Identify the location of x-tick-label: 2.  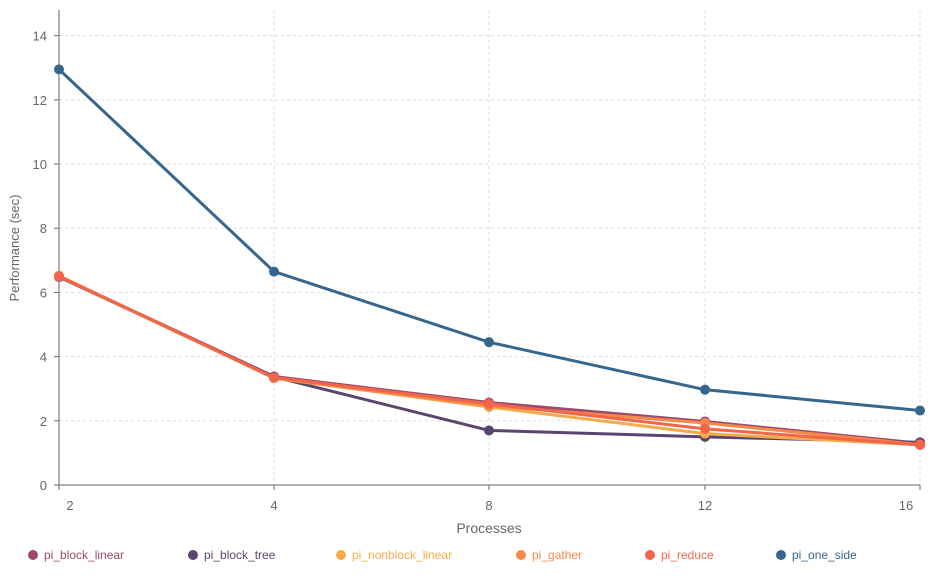
(69, 505).